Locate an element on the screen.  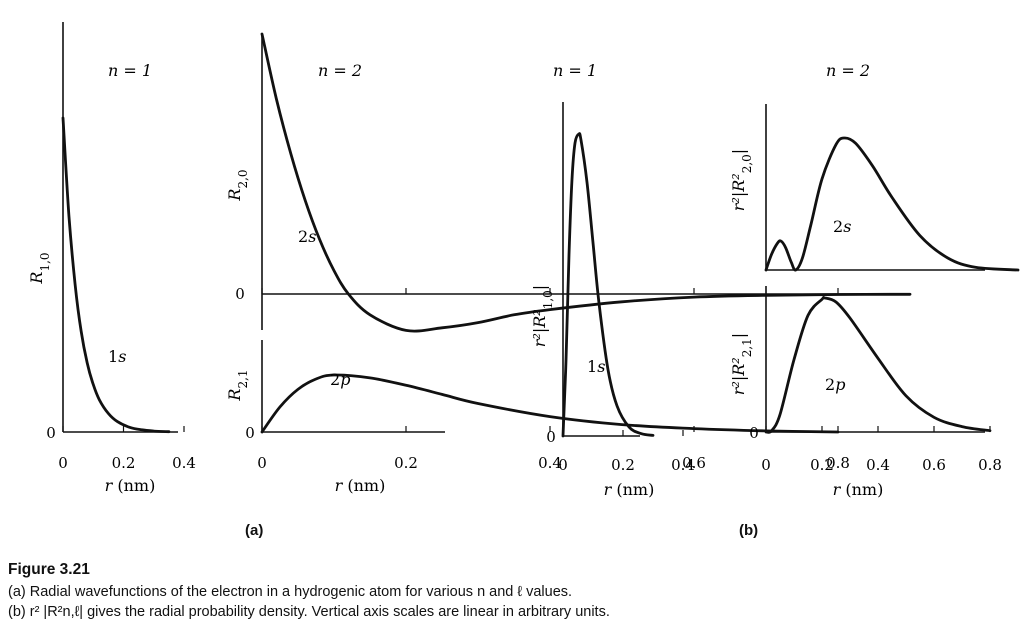
r10-y-tick-label: 0 is located at coordinates (51, 433).